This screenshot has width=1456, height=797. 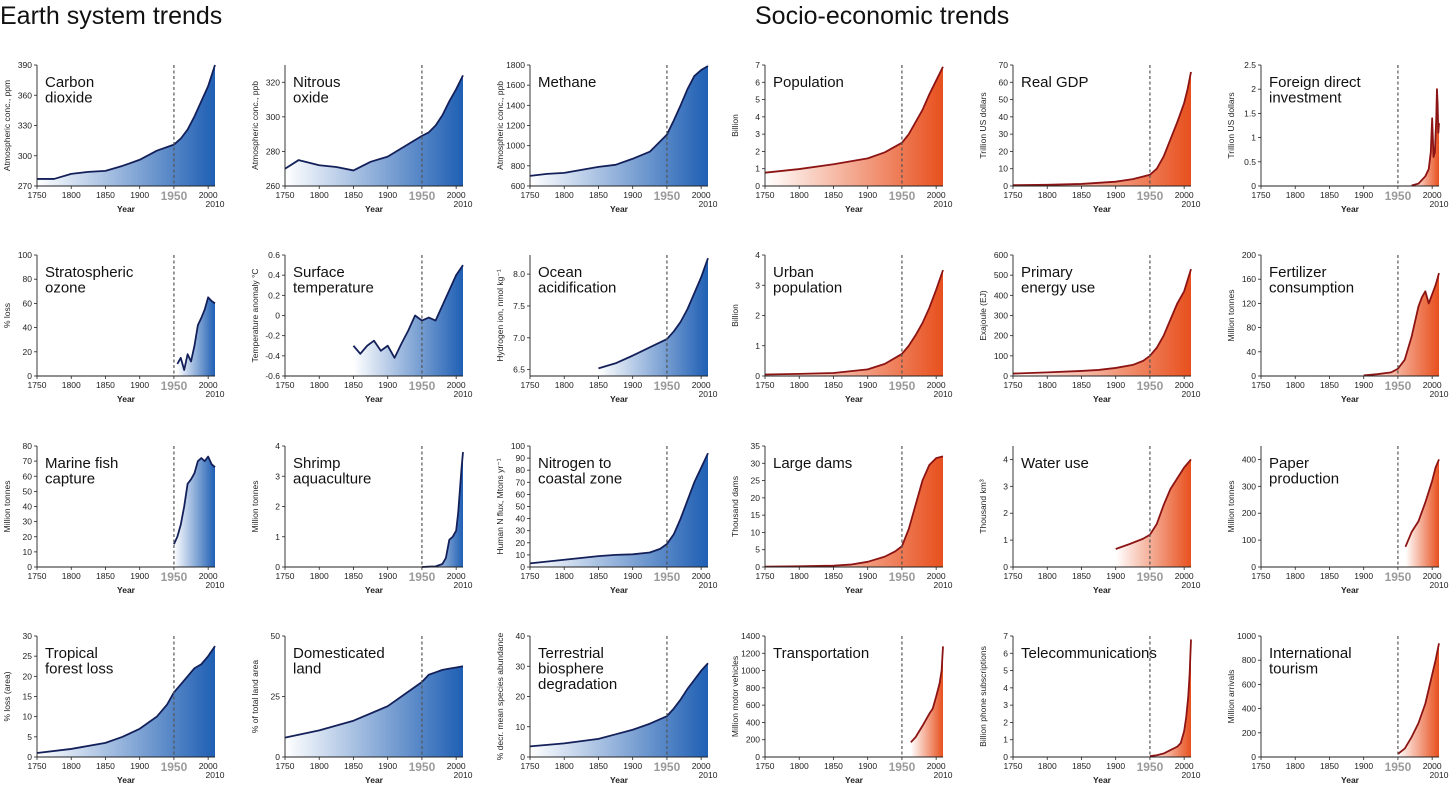 I want to click on panel-title-line: aquaculture, so click(x=332, y=479).